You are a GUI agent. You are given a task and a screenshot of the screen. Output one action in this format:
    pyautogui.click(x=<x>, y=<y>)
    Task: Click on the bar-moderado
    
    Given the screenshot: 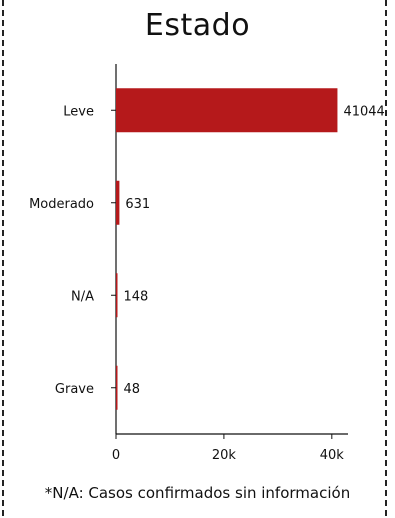 What is the action you would take?
    pyautogui.click(x=118, y=202)
    